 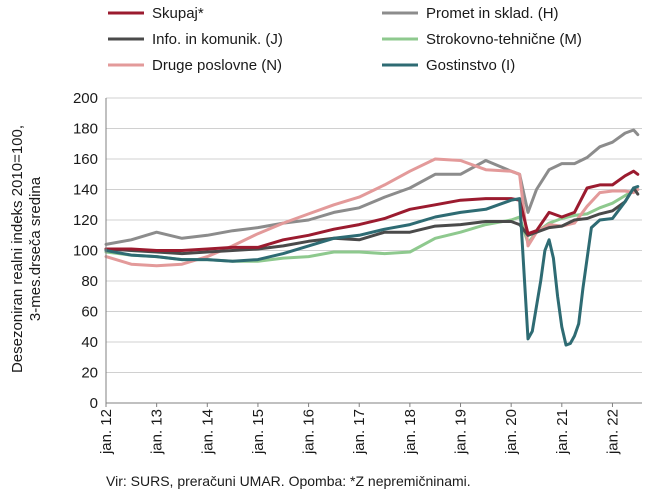 What do you see at coordinates (89, 342) in the screenshot?
I see `y-tick-label: 40` at bounding box center [89, 342].